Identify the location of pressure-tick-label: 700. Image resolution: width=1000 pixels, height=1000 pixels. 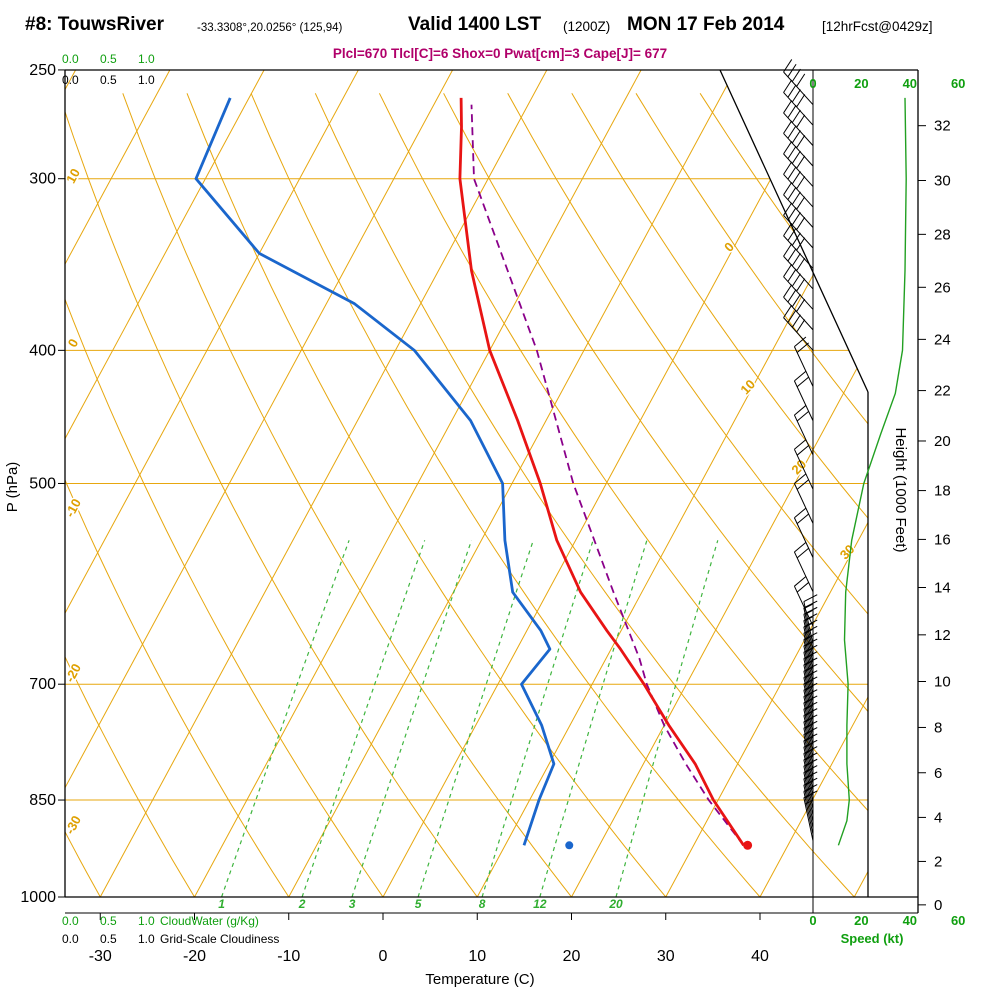
(42, 684).